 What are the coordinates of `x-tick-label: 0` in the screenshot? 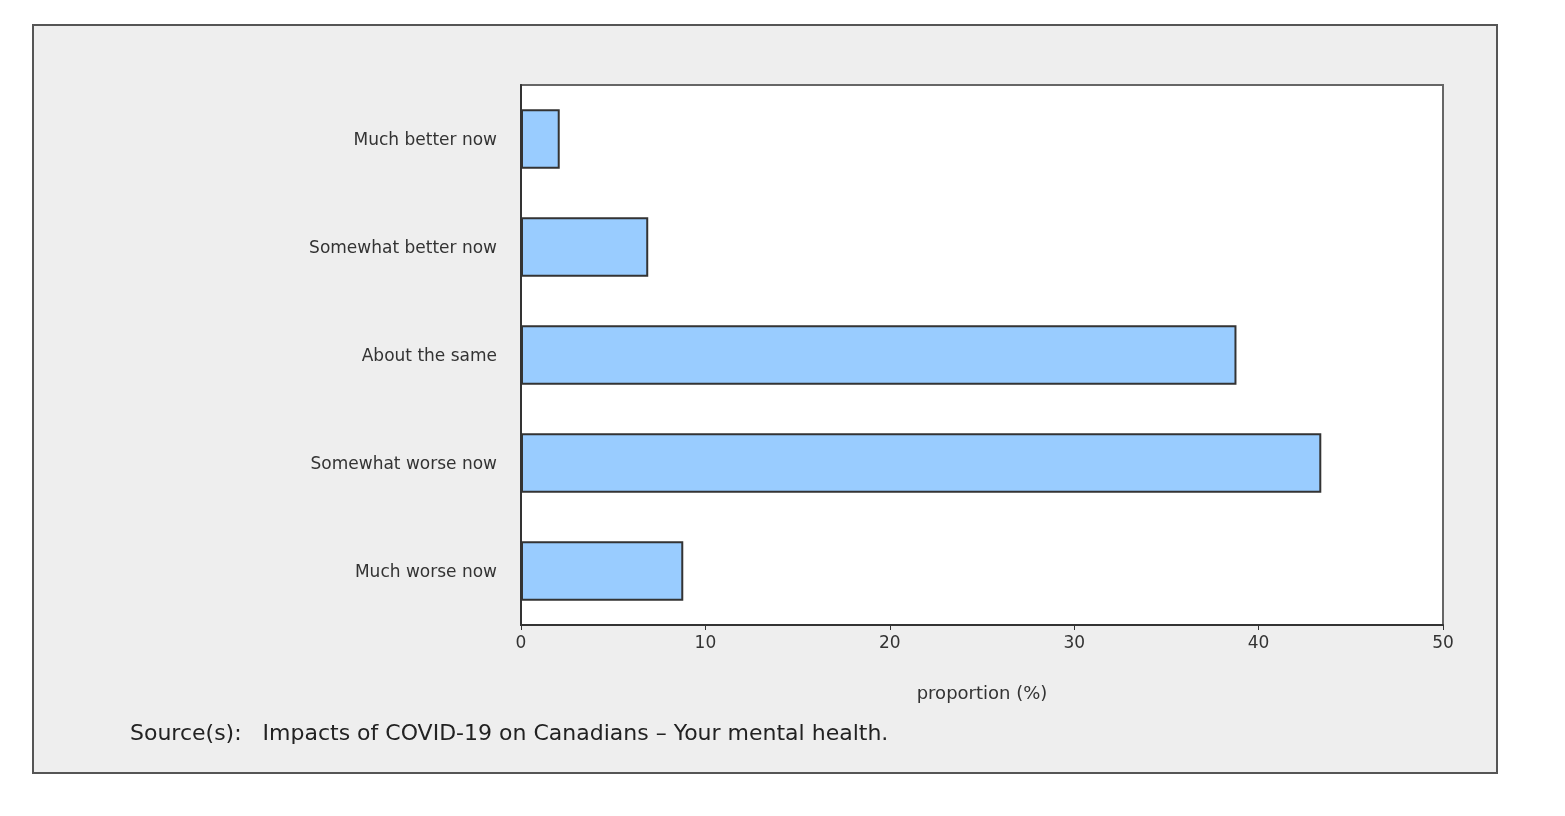 It's located at (521, 641).